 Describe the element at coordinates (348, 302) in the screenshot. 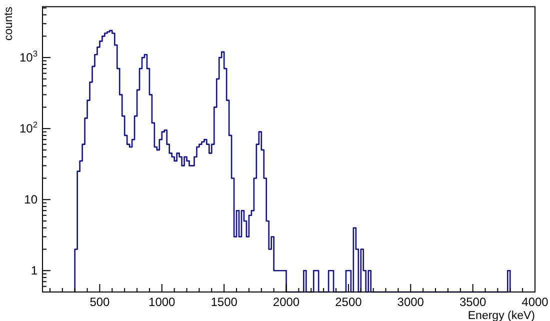

I see `x-tick-label: 2500` at that location.